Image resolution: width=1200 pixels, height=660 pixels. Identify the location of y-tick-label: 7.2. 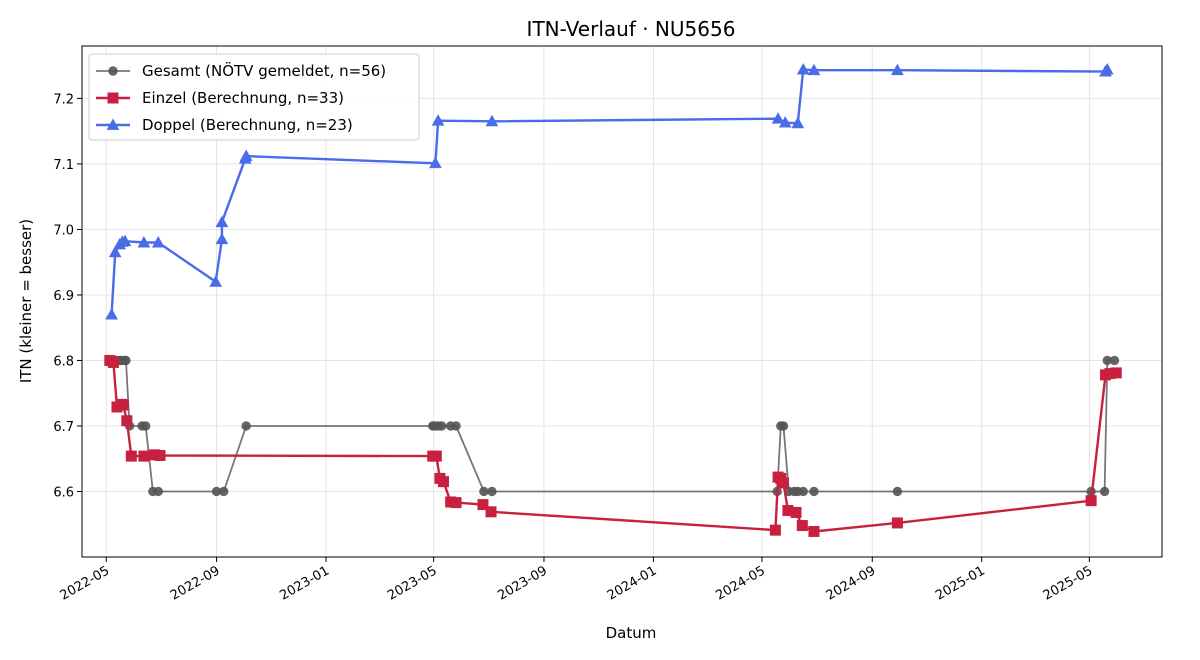
(63, 99).